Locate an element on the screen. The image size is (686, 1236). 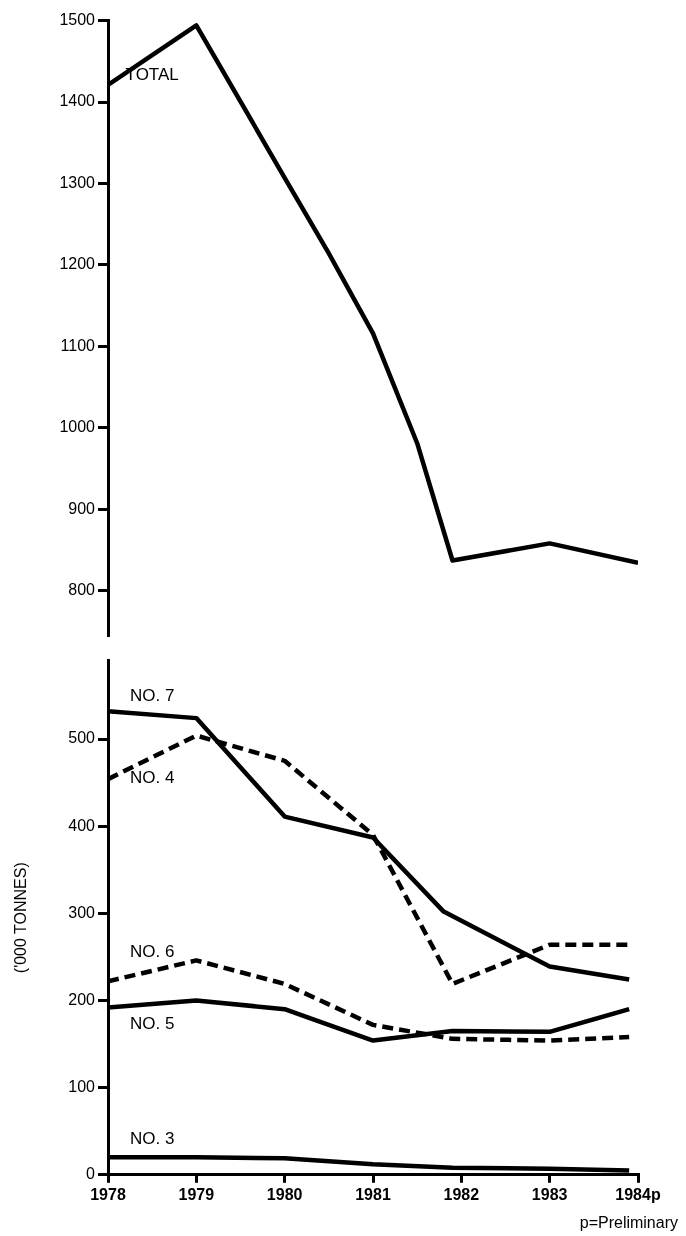
series-label: NO. 4 is located at coordinates (152, 777).